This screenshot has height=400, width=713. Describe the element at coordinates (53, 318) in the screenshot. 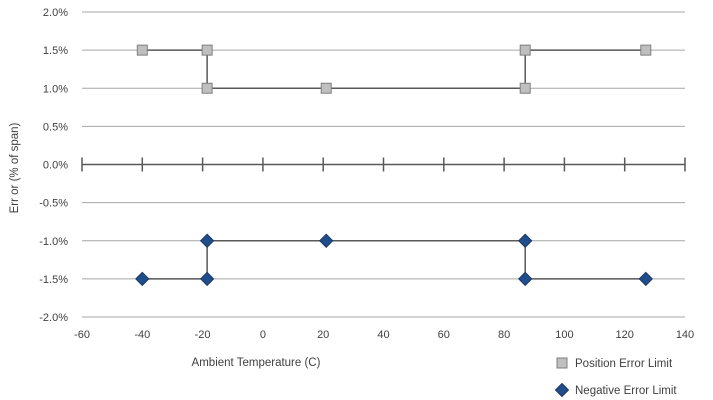

I see `y-tick-label: -2.0%` at that location.